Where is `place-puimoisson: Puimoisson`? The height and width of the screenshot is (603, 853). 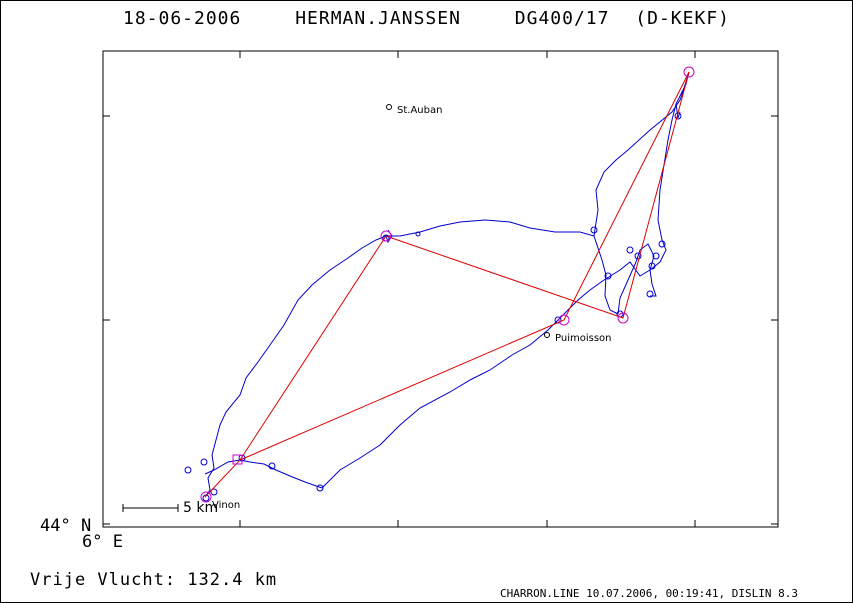
place-puimoisson: Puimoisson is located at coordinates (583, 338).